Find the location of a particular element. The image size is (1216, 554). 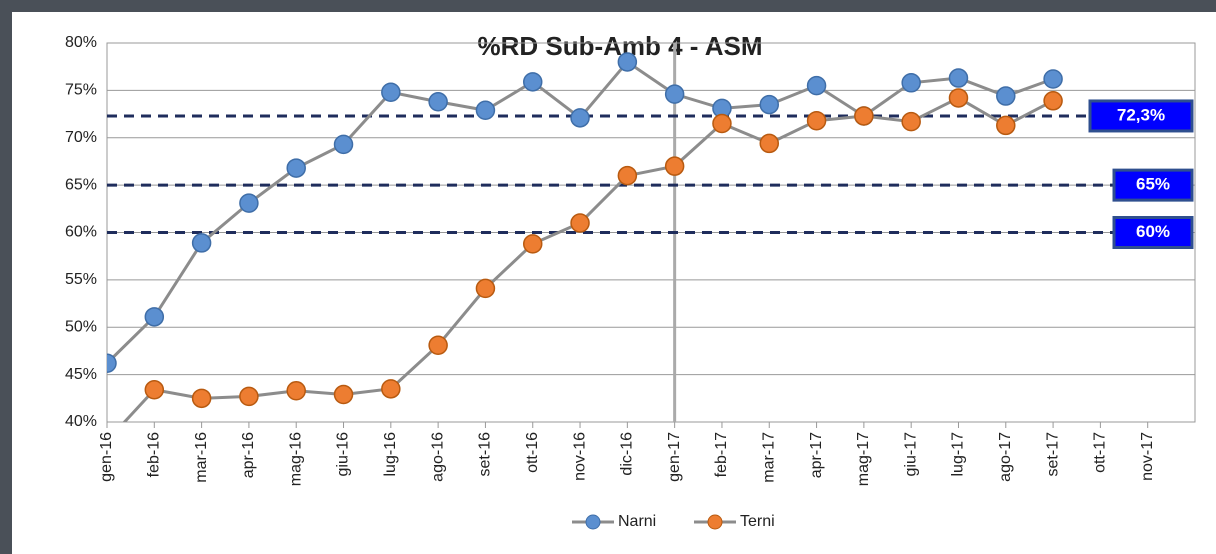

x-tick-label: ago-17 is located at coordinates (1005, 457).